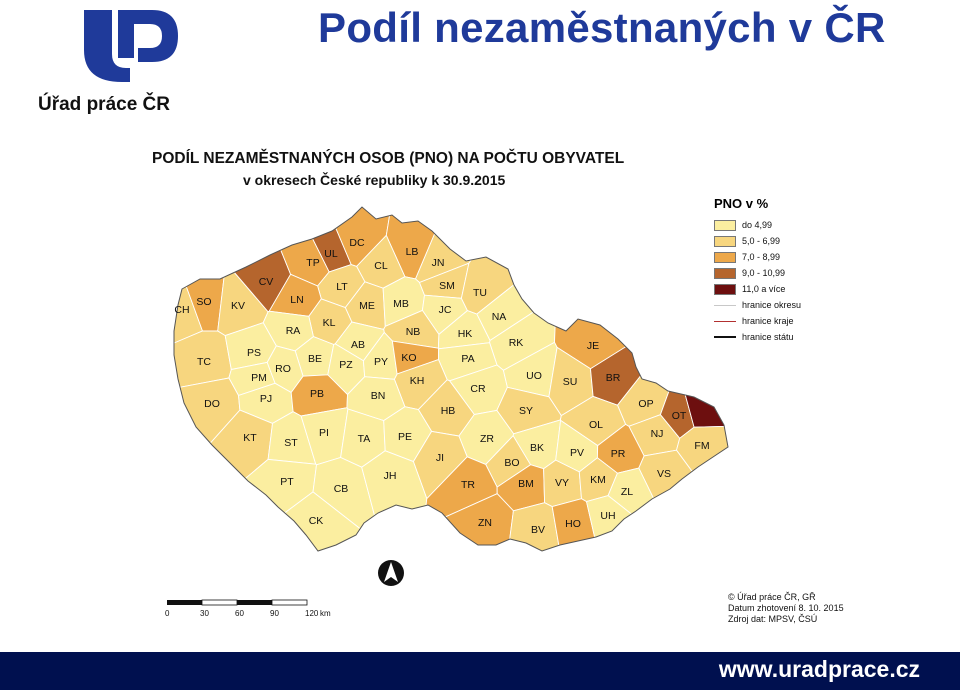  What do you see at coordinates (784, 241) in the screenshot?
I see `legend-class-item: 5,0 - 6,99` at bounding box center [784, 241].